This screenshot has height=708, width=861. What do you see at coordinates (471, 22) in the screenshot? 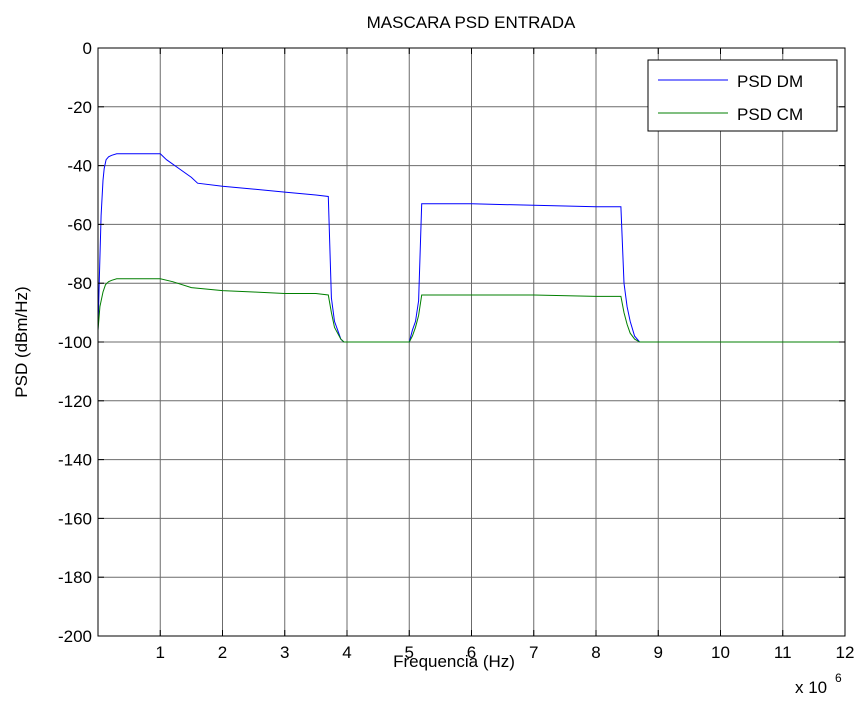
I see `chart-title: MASCARA PSD ENTRADA` at bounding box center [471, 22].